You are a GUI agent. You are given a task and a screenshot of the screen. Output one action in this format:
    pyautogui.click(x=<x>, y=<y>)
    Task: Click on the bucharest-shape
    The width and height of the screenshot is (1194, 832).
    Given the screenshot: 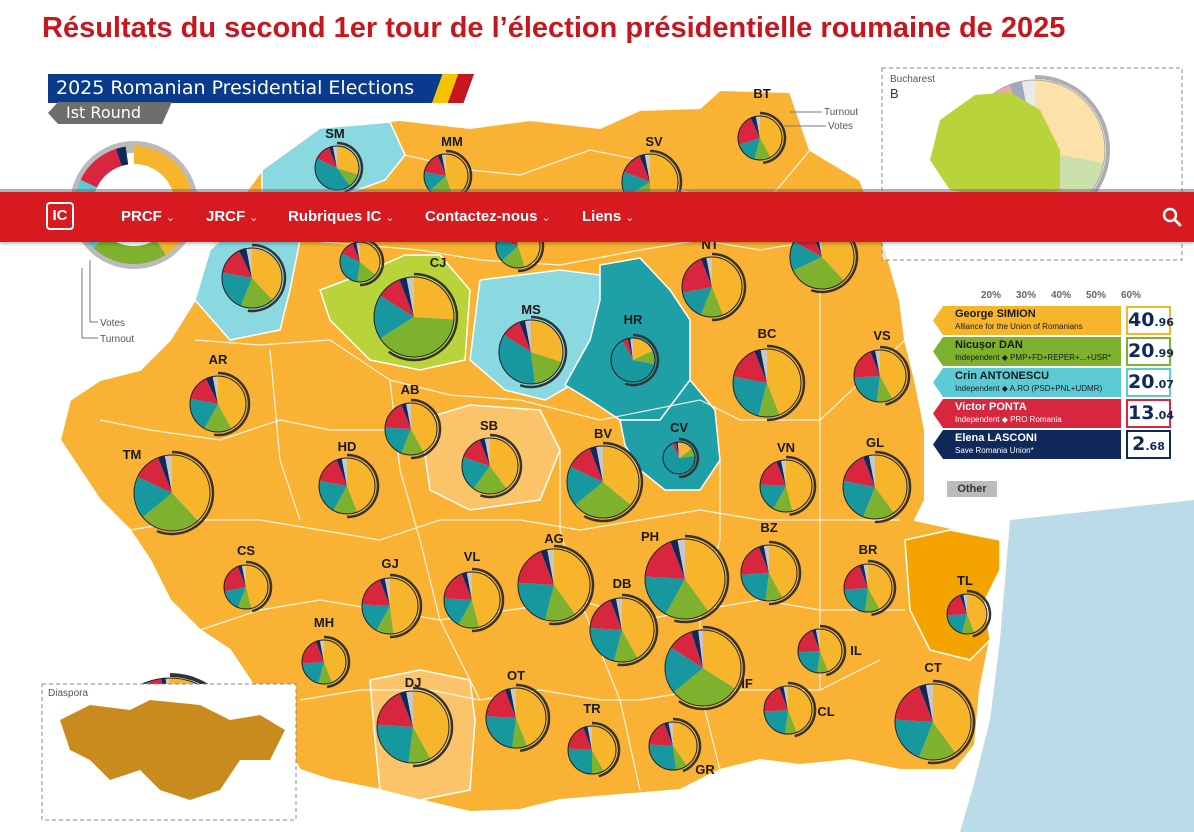 What is the action you would take?
    pyautogui.click(x=995, y=146)
    